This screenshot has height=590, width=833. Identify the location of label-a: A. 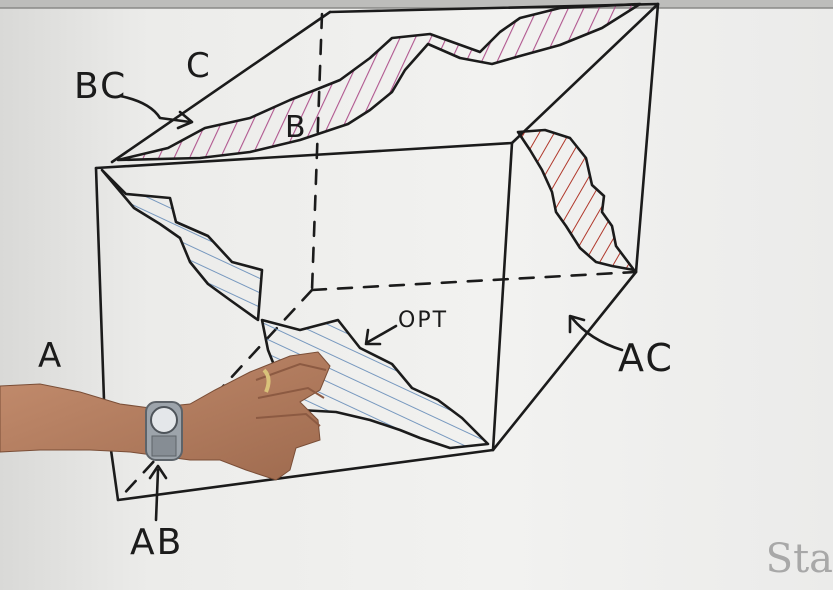
(51, 356).